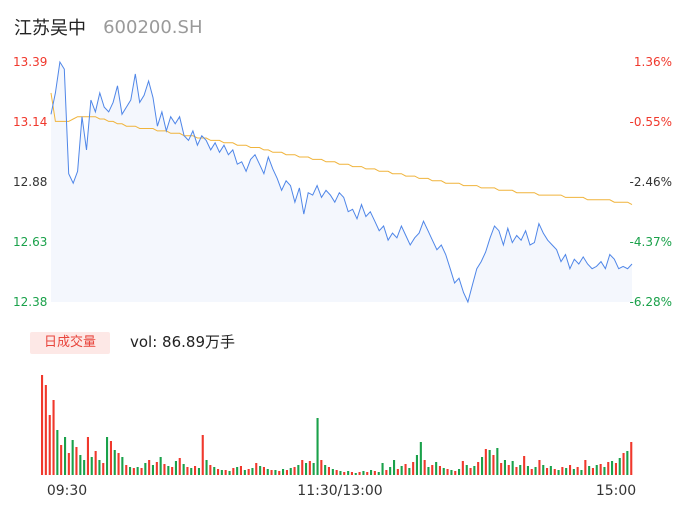 This screenshot has height=524, width=686. Describe the element at coordinates (651, 302) in the screenshot. I see `percent-tick-label: -6.28%` at that location.